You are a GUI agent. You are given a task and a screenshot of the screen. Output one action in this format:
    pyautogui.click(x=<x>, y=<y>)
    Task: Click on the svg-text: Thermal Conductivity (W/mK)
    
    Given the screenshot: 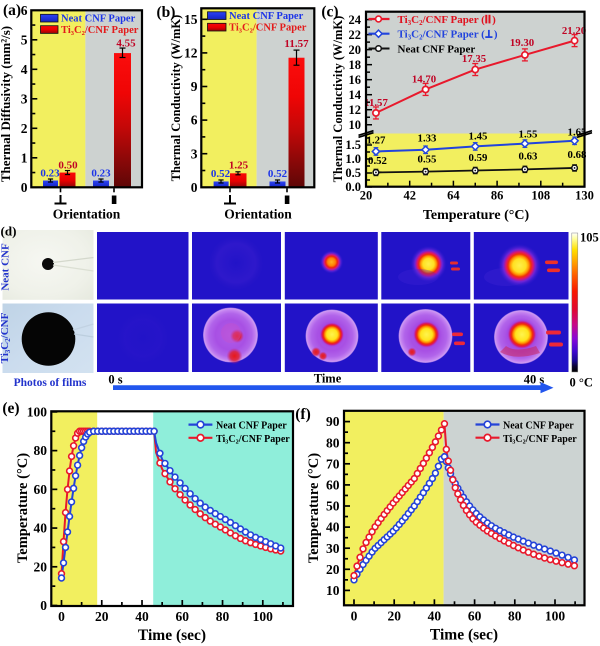 What is the action you would take?
    pyautogui.click(x=338, y=99)
    